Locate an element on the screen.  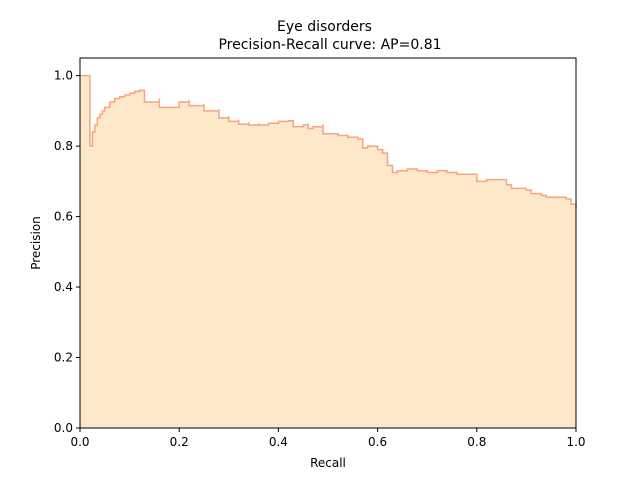
y-tick-label: 0.4 is located at coordinates (63, 287).